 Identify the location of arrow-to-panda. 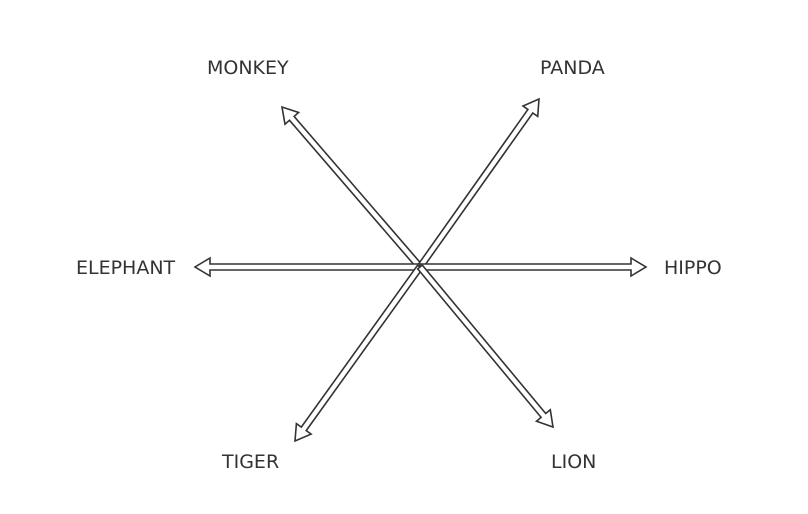
(478, 183).